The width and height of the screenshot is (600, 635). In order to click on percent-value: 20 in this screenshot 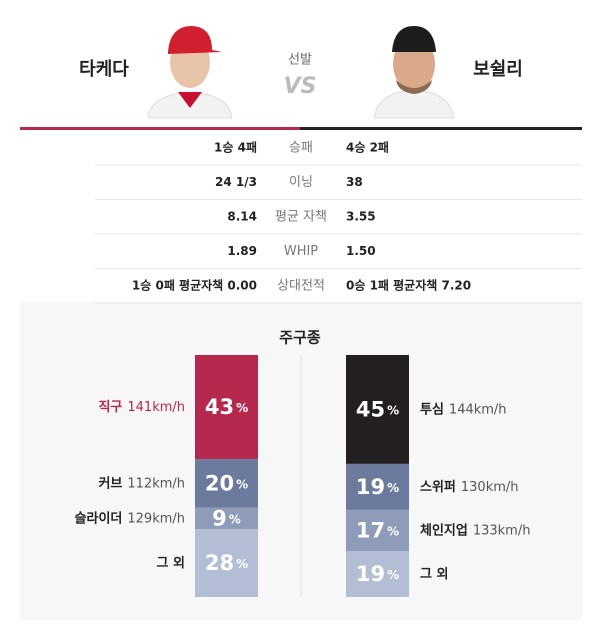, I will do `click(219, 483)`.